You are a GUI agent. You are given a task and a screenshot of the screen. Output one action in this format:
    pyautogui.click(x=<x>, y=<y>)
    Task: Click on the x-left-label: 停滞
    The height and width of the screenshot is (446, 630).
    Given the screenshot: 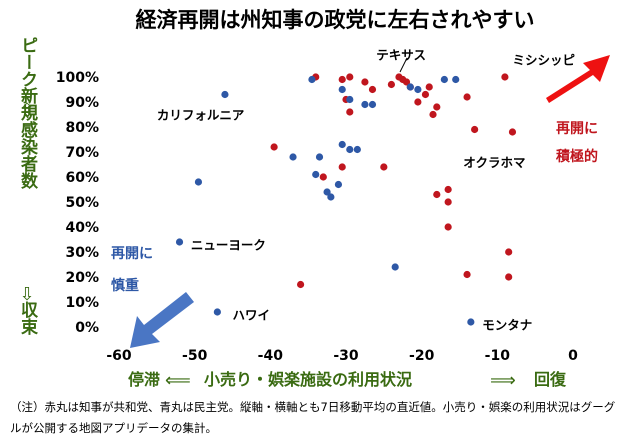 What is the action you would take?
    pyautogui.click(x=144, y=379)
    